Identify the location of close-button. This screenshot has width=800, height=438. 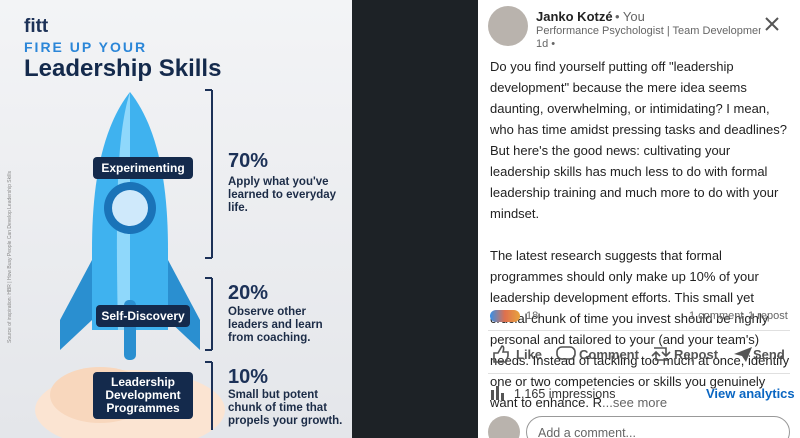
(772, 24).